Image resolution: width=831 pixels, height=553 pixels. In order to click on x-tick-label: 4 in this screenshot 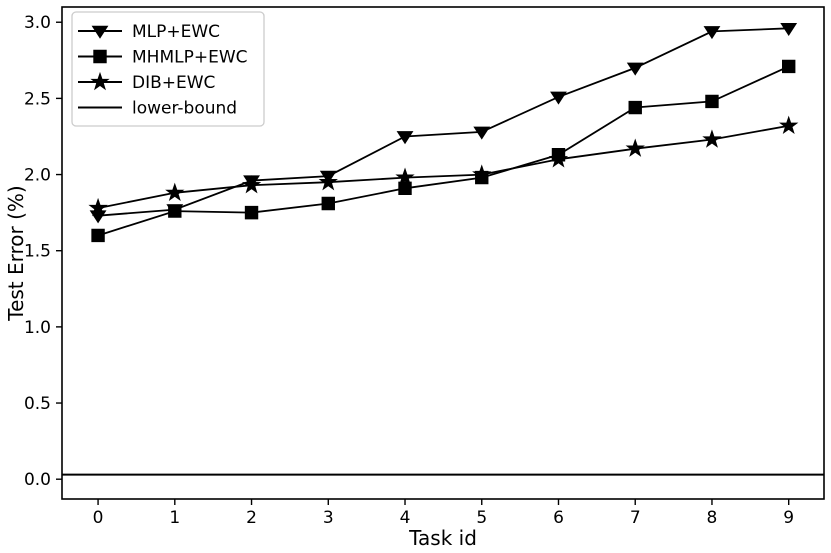, I will do `click(405, 518)`.